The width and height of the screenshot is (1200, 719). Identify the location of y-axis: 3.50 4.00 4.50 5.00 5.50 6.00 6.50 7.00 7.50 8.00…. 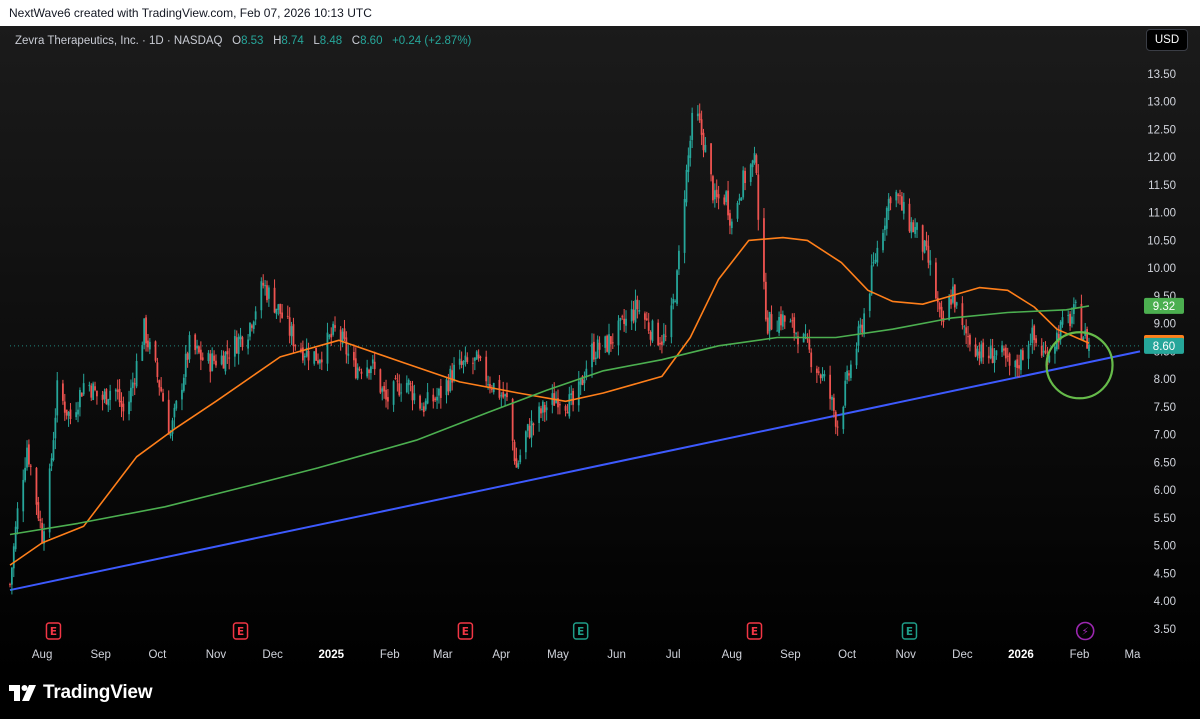
(1161, 352).